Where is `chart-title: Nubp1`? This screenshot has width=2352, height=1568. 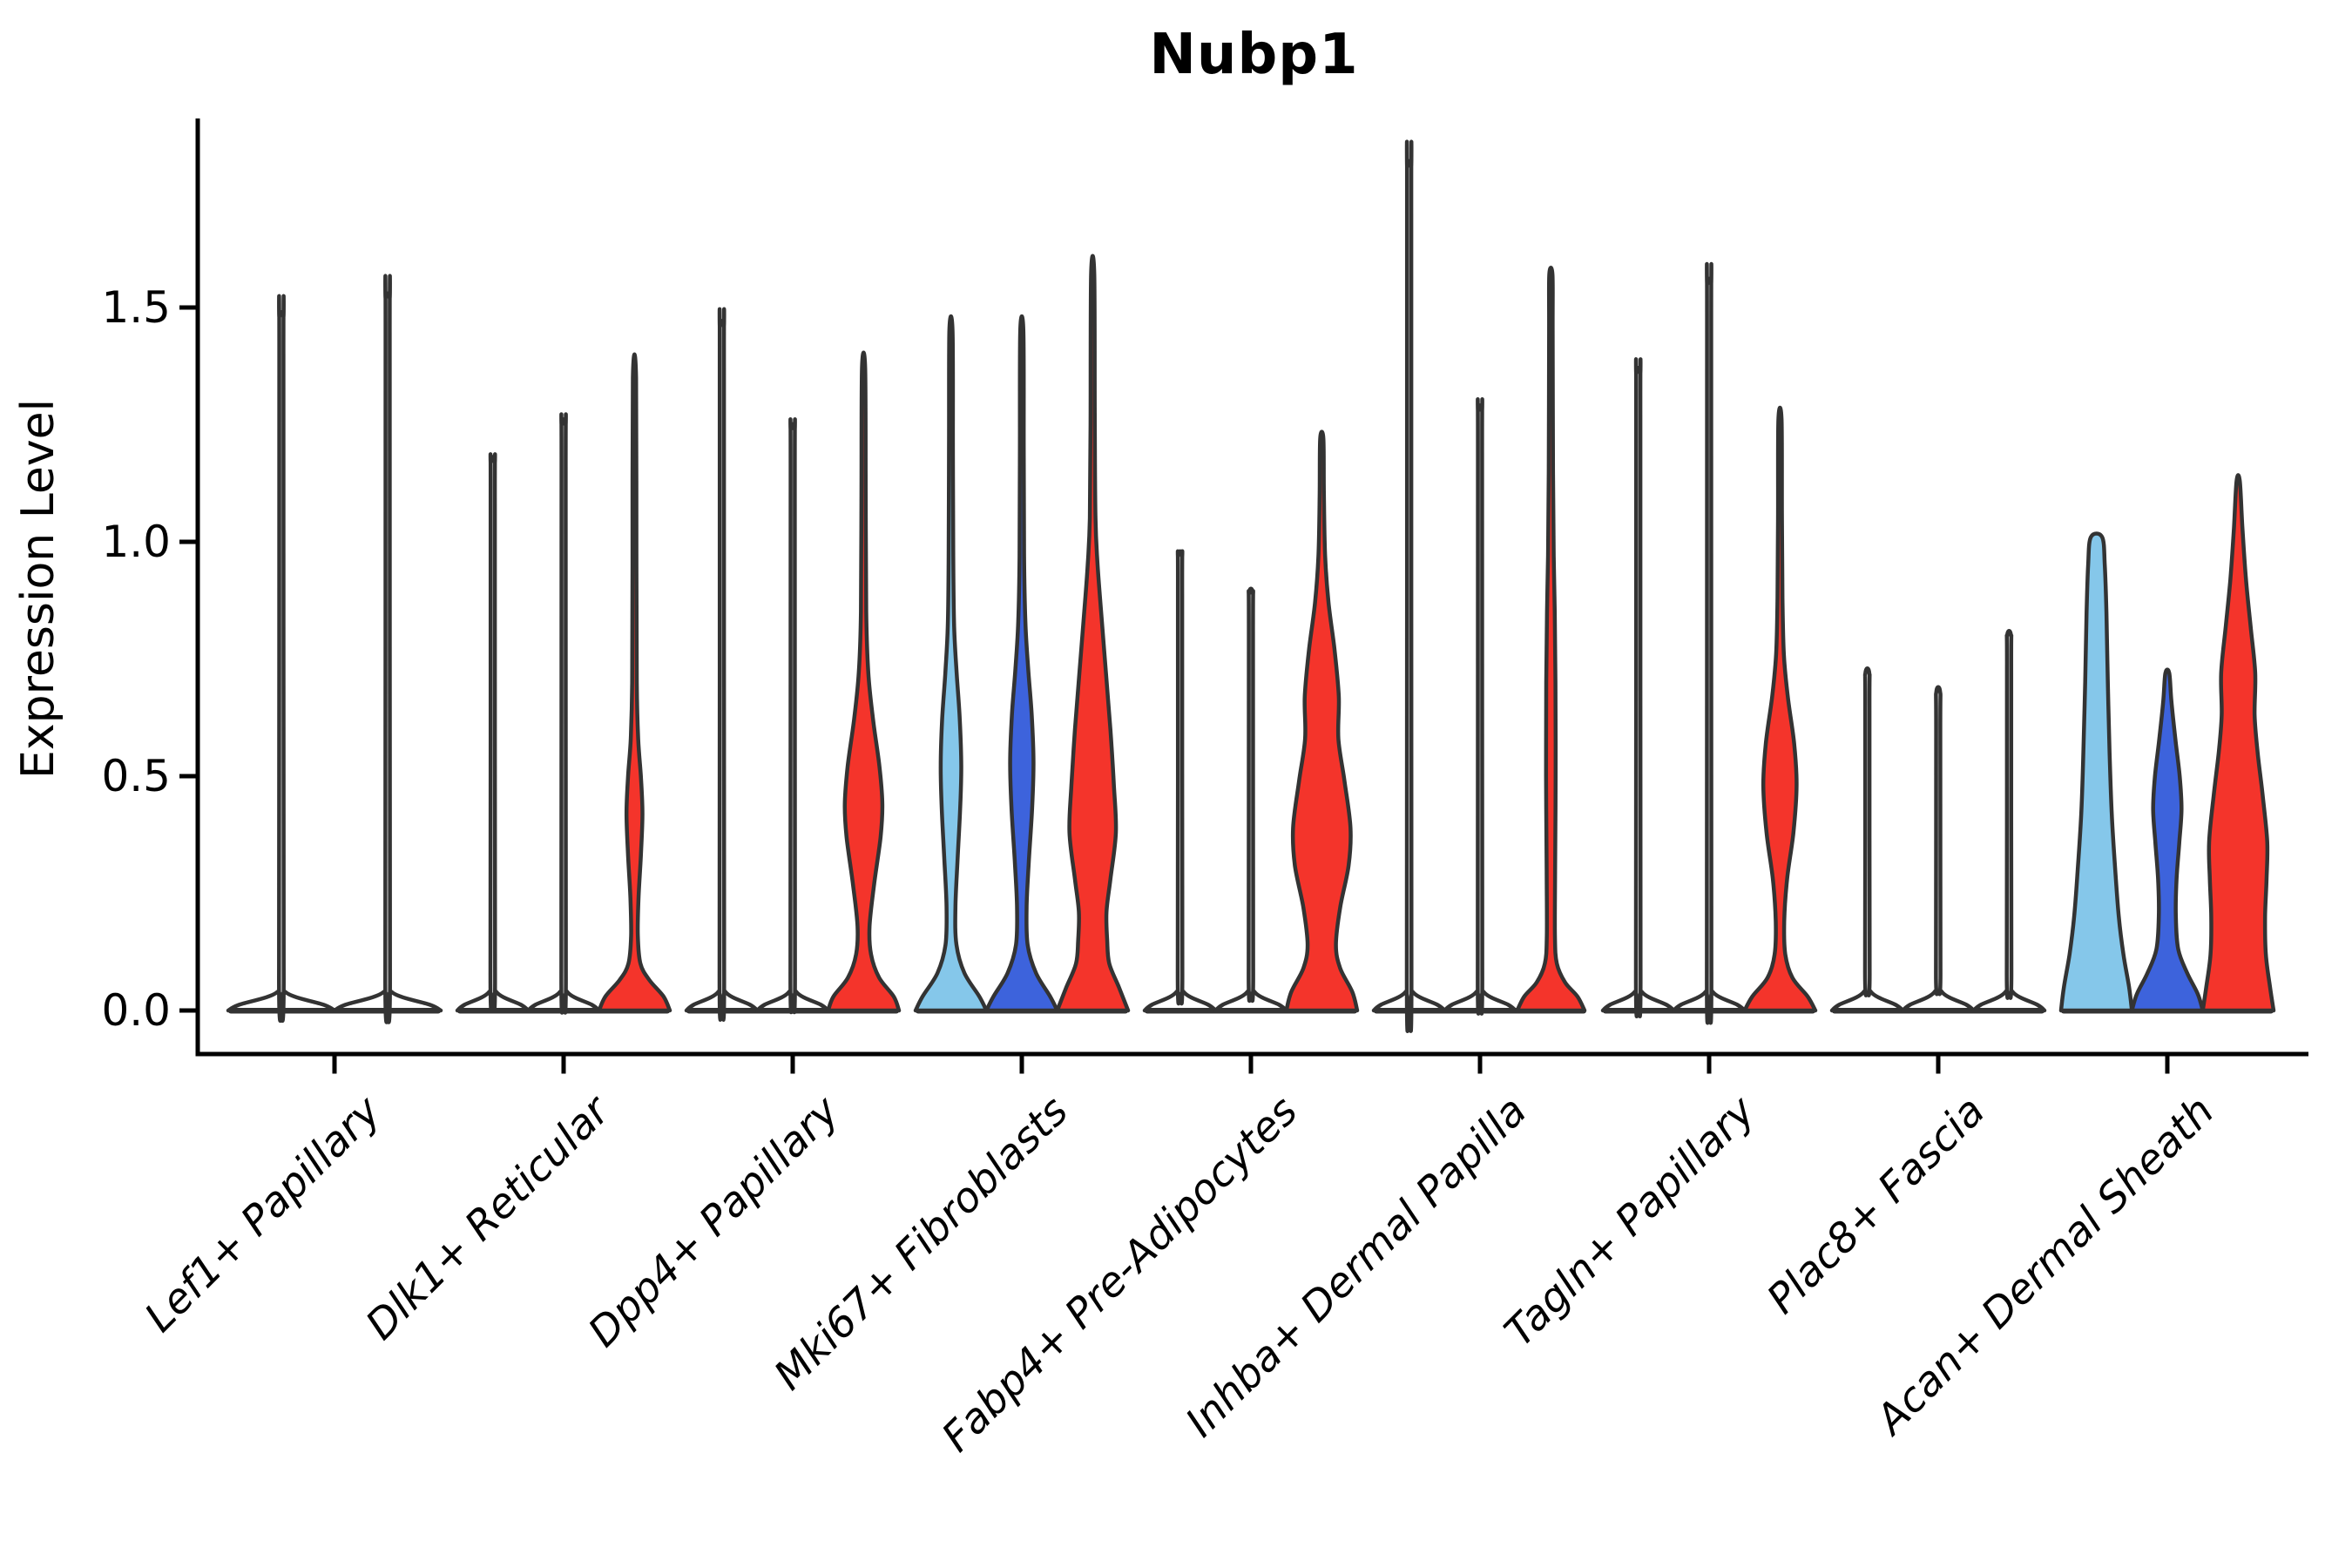
chart-title: Nubp1 is located at coordinates (1254, 55).